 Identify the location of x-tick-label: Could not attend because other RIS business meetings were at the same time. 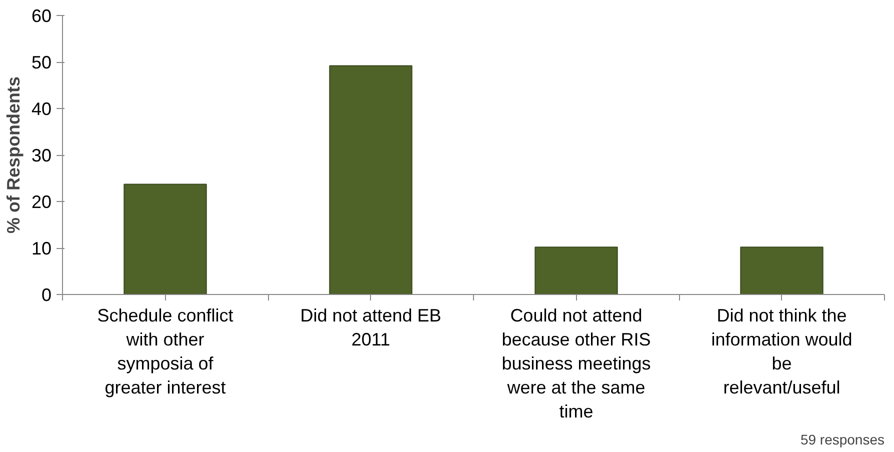
(576, 364).